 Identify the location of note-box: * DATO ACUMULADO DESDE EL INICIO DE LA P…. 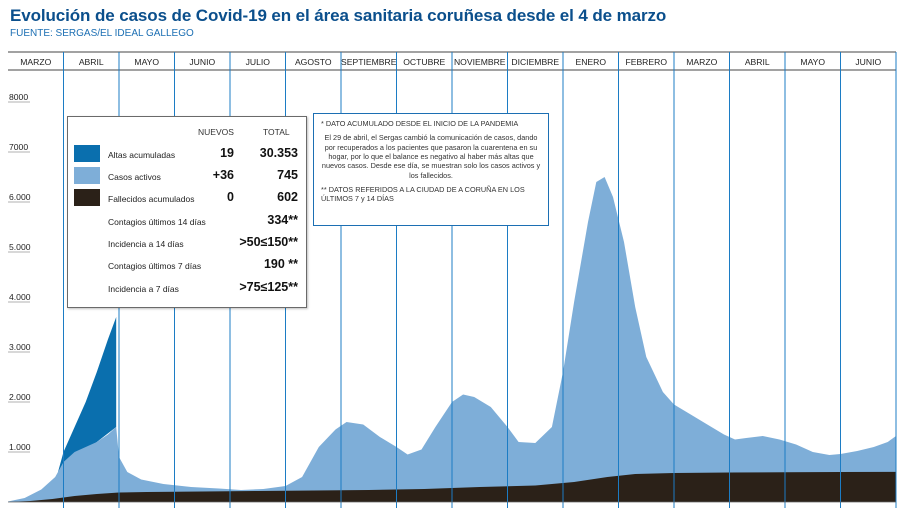
(431, 169).